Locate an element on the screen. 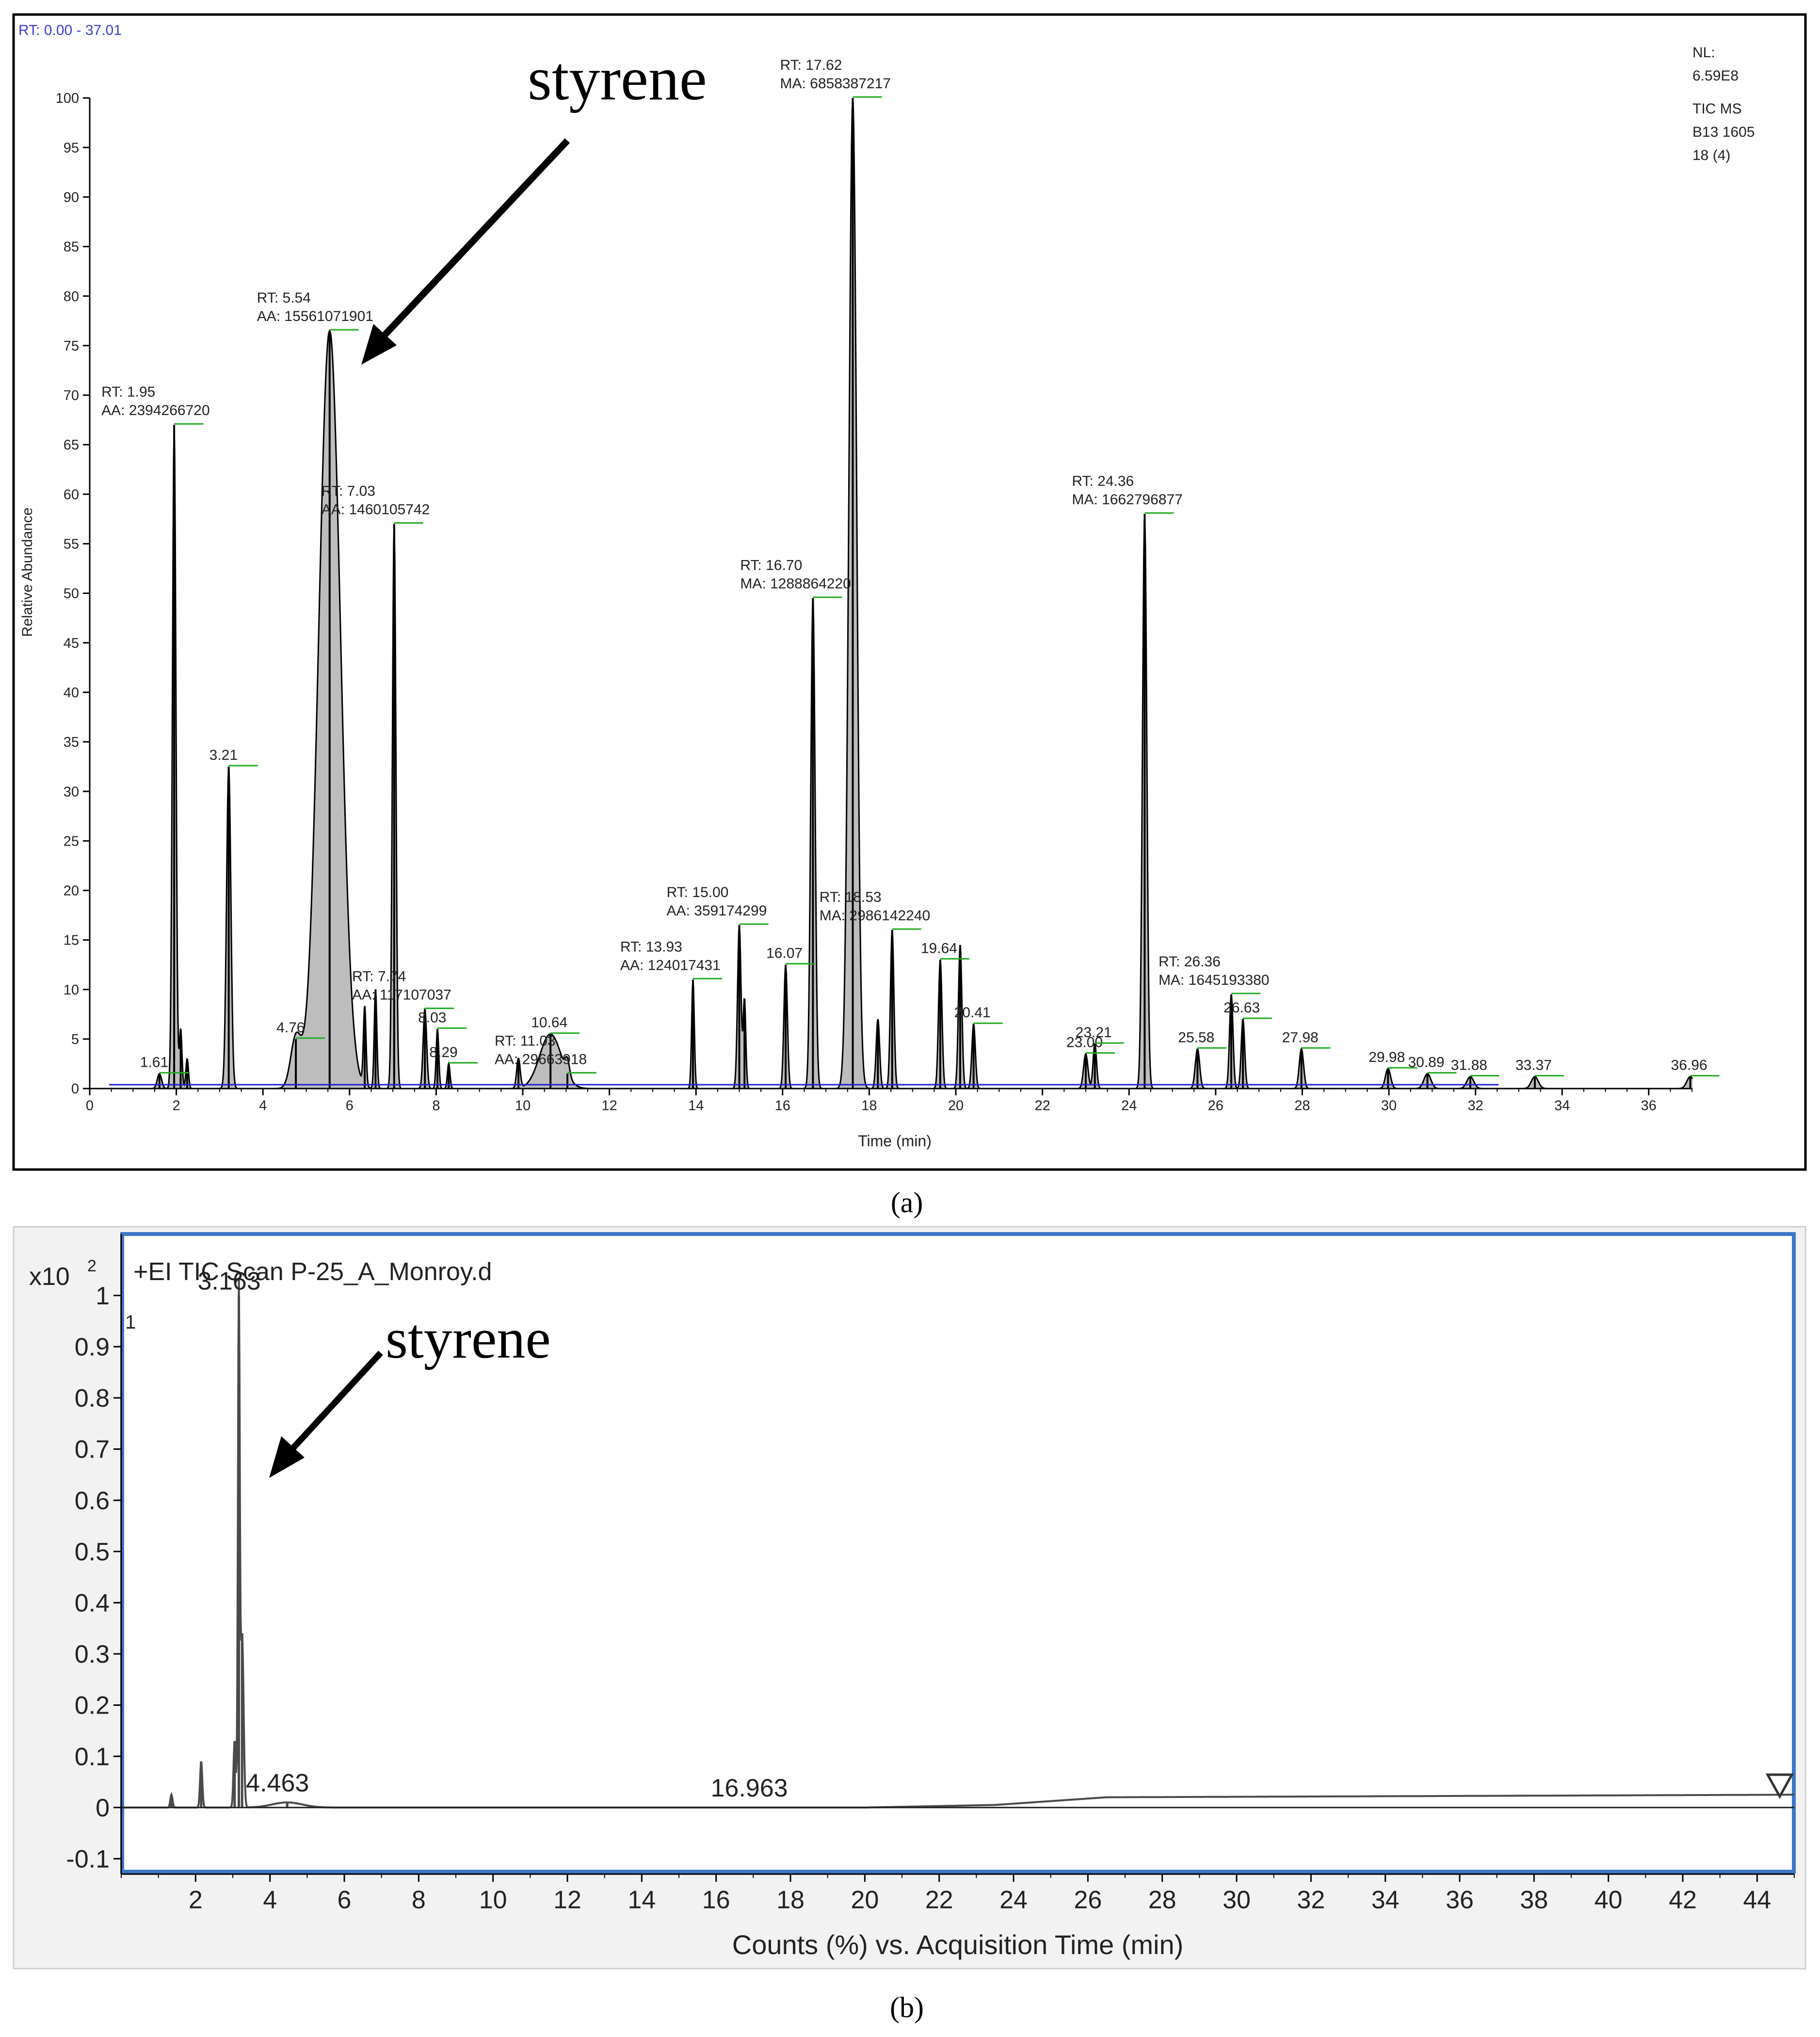  caption-a: (a) is located at coordinates (907, 1203).